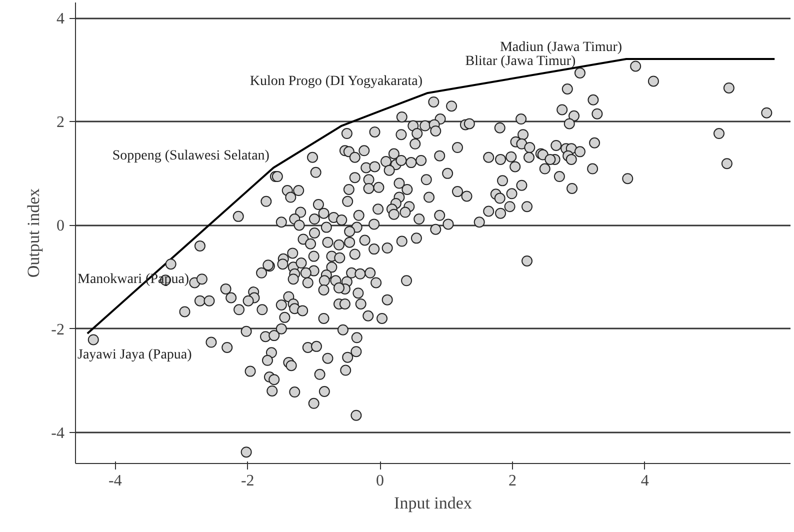  I want to click on annotation: Blitar (Jawa Timur), so click(520, 61).